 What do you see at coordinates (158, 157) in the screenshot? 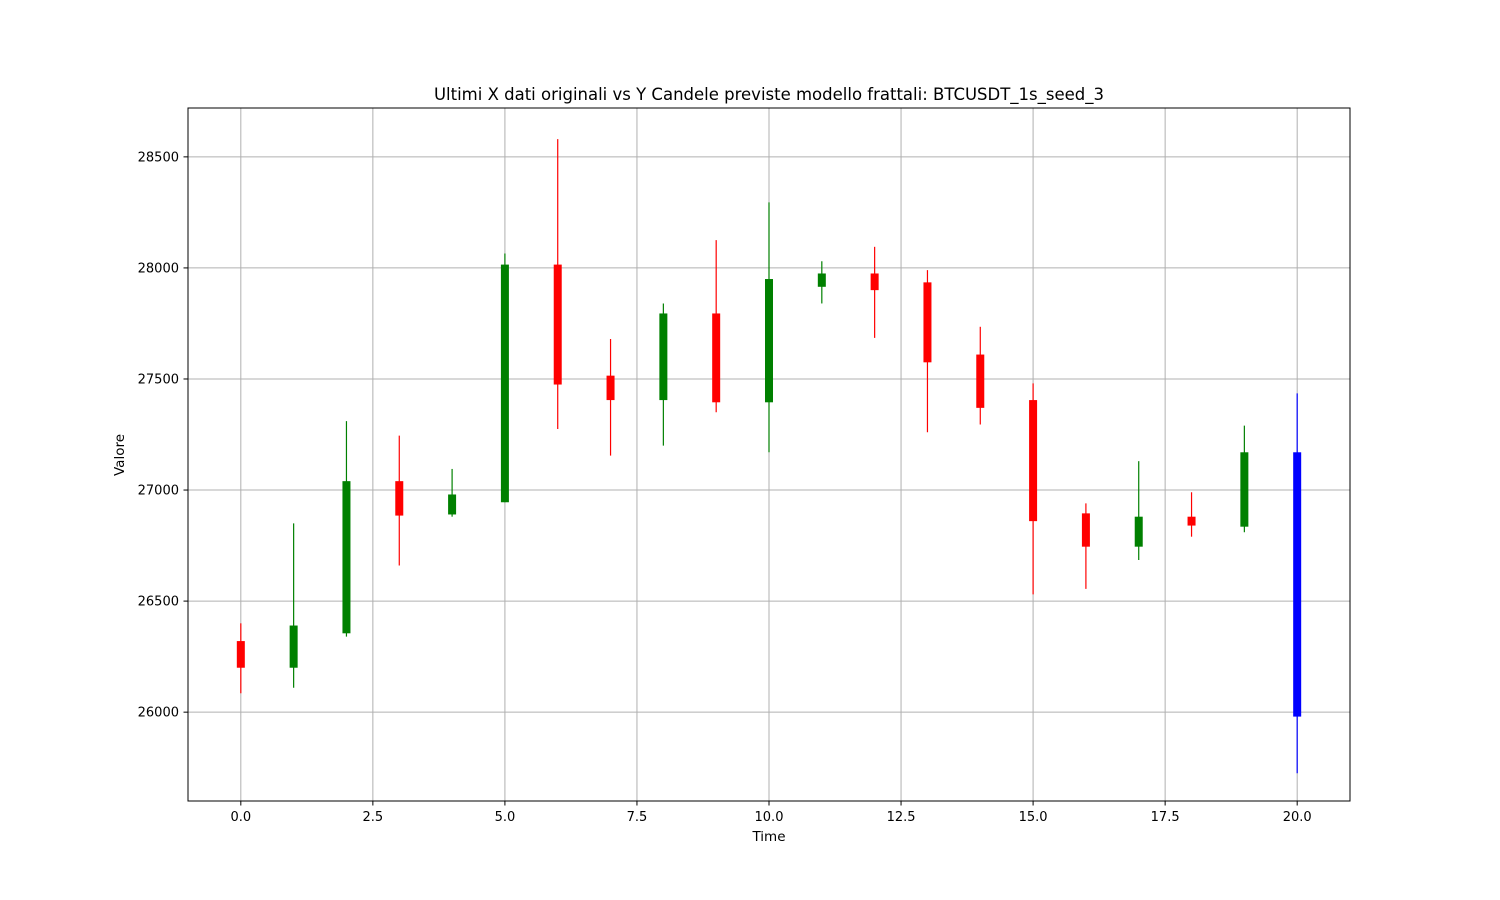
I see `y-tick-label: 28500` at bounding box center [158, 157].